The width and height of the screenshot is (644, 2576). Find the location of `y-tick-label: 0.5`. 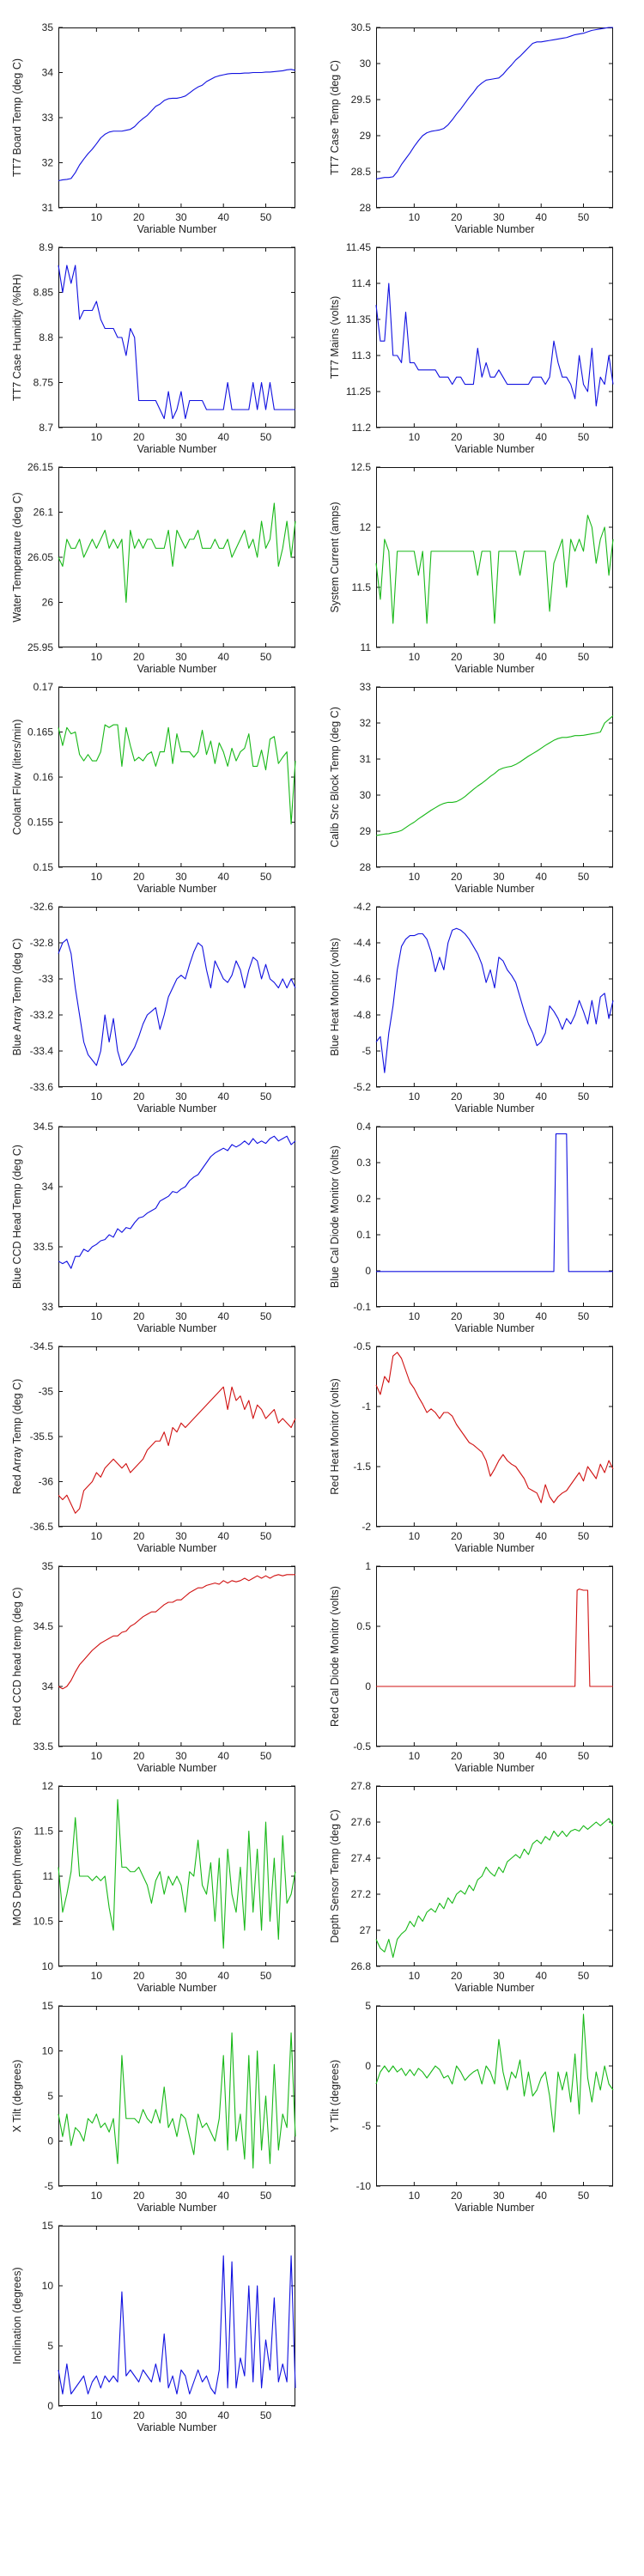

y-tick-label: 0.5 is located at coordinates (364, 1626).